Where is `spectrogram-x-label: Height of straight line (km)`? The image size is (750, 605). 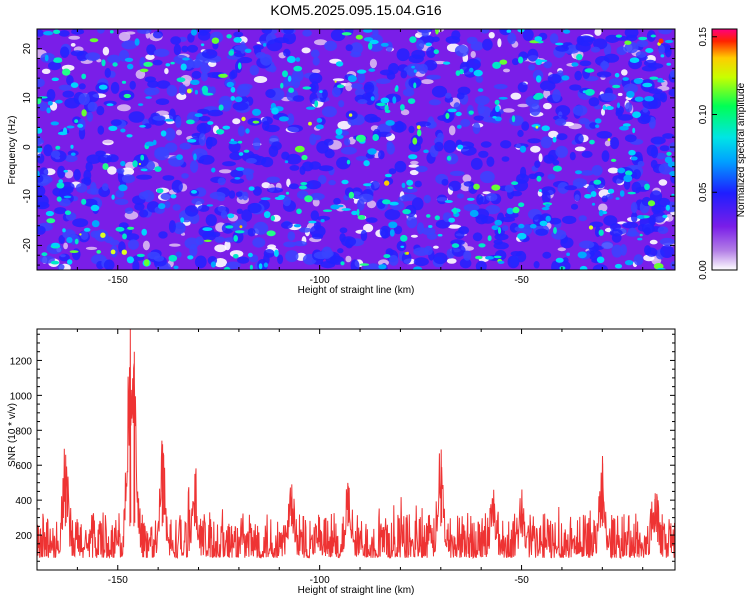
spectrogram-x-label: Height of straight line (km) is located at coordinates (356, 290).